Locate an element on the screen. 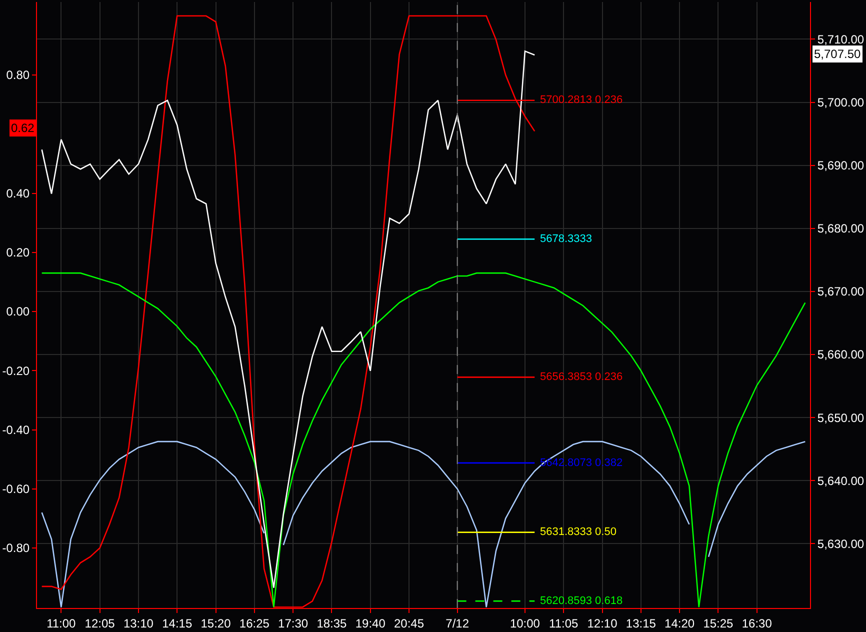 Image resolution: width=866 pixels, height=632 pixels. x-tick-label: 19:40 is located at coordinates (370, 623).